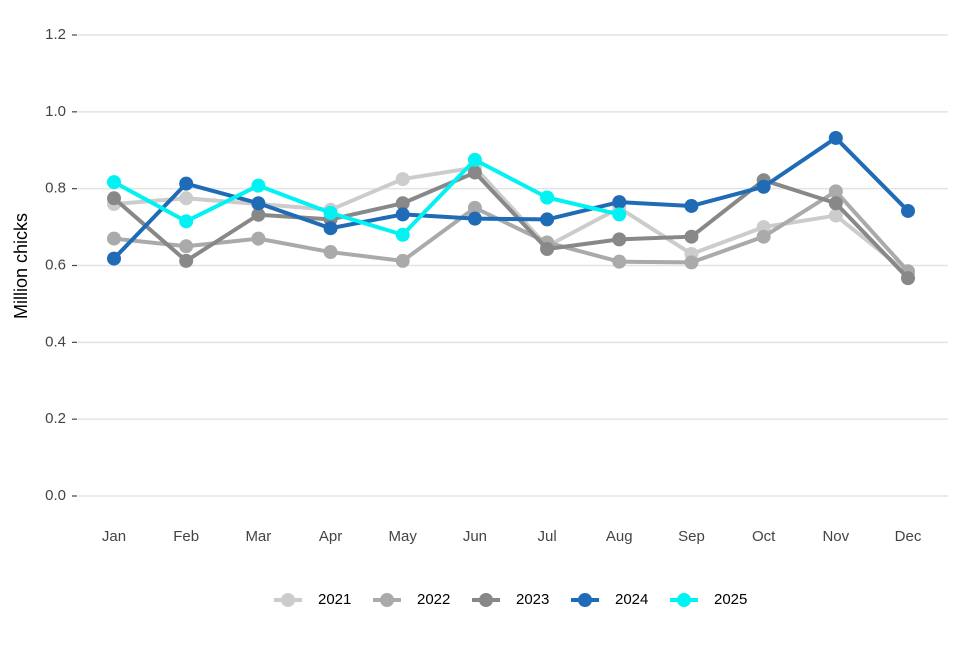 This screenshot has width=960, height=645. What do you see at coordinates (55, 34) in the screenshot?
I see `y-tick-label: 1.2` at bounding box center [55, 34].